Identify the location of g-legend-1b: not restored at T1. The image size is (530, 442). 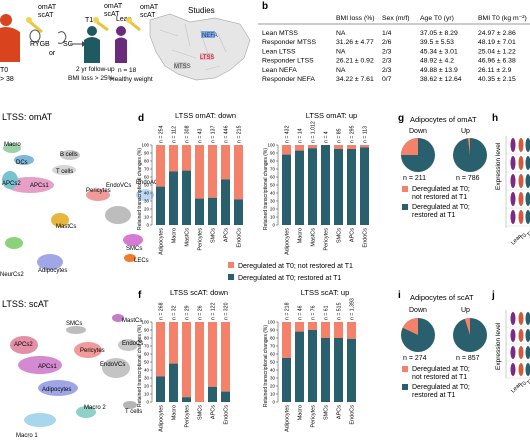
(439, 197).